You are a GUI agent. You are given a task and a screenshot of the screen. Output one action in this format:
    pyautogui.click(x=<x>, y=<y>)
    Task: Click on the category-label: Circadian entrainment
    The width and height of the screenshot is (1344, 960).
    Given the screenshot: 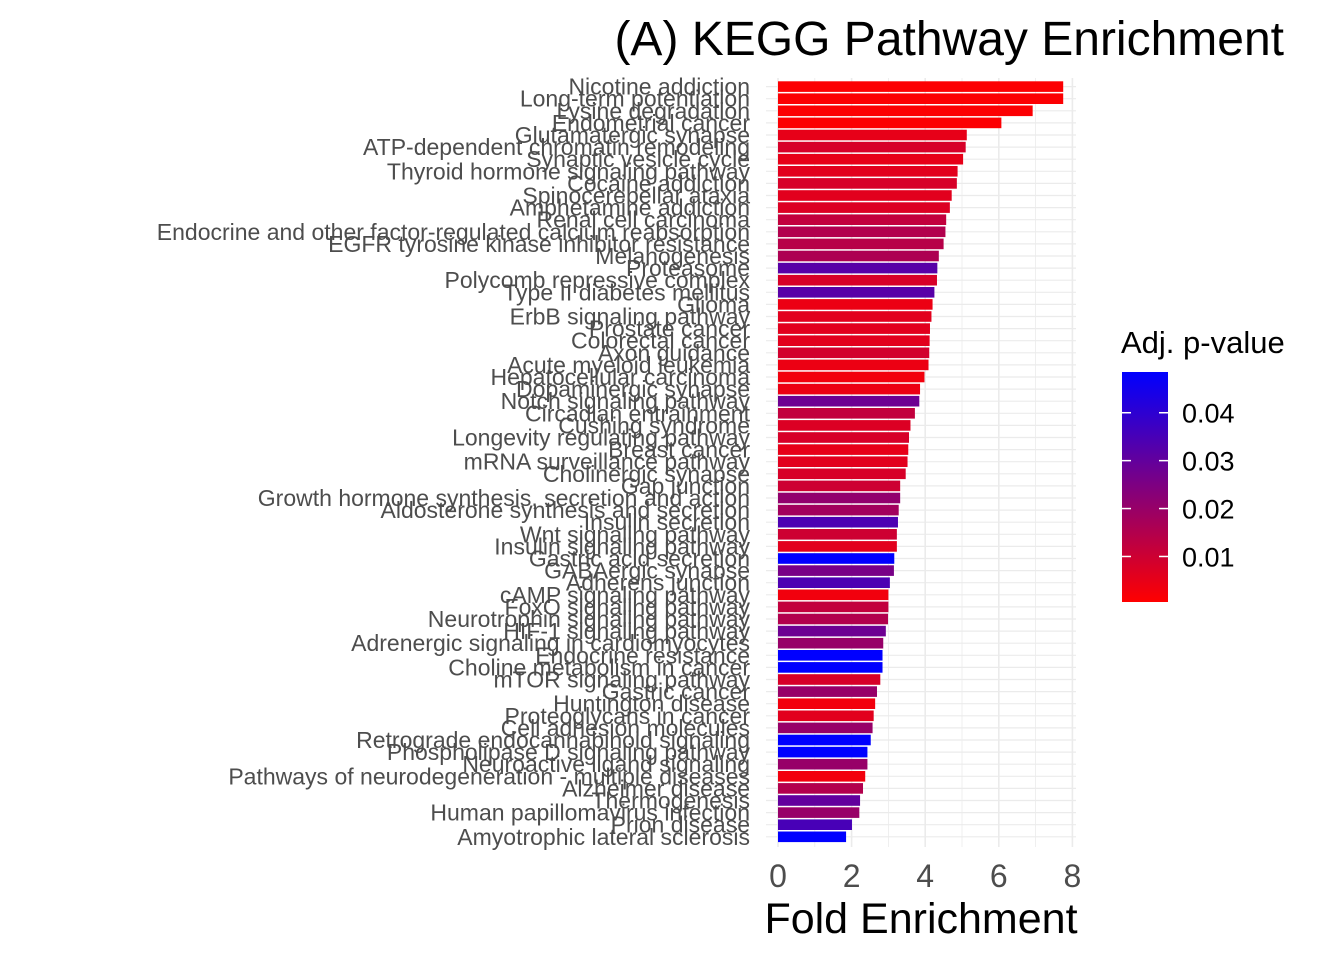 What is the action you would take?
    pyautogui.click(x=638, y=413)
    